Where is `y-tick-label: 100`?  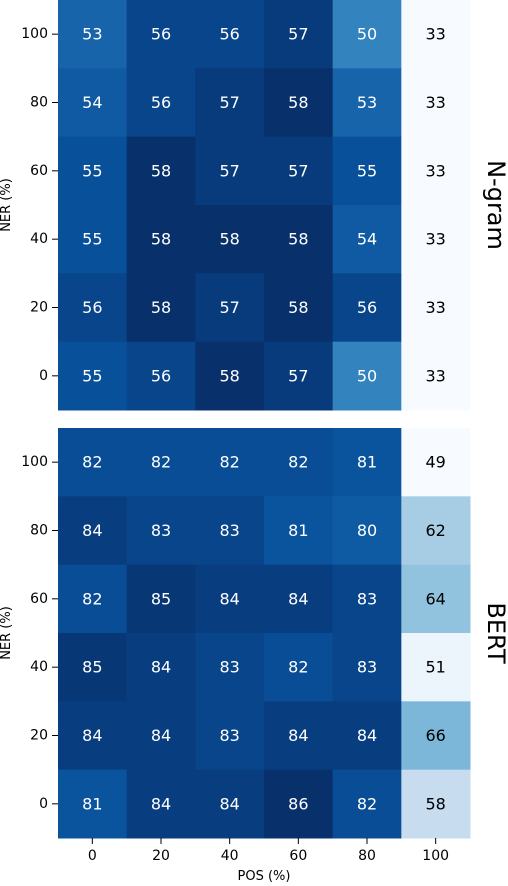
y-tick-label: 100 is located at coordinates (34, 462).